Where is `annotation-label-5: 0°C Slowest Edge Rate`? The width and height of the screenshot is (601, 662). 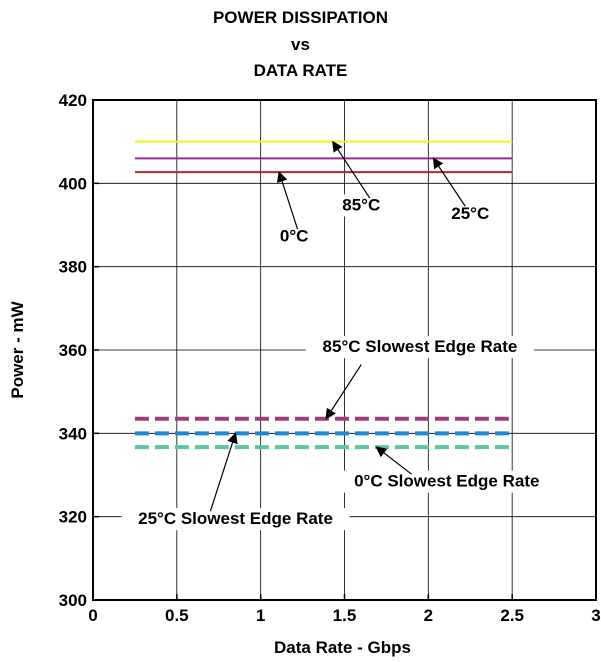 annotation-label-5: 0°C Slowest Edge Rate is located at coordinates (446, 481).